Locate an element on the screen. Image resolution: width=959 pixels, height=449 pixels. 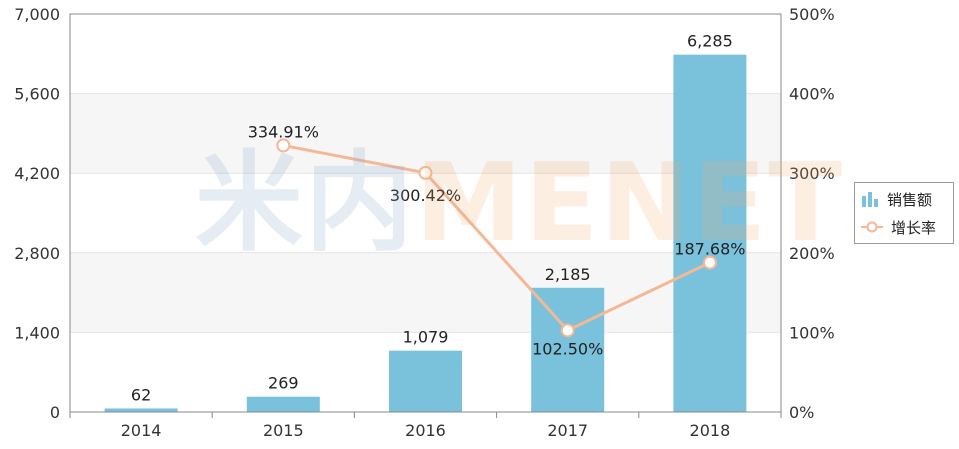
growth-value-label: 102.50% is located at coordinates (567, 348).